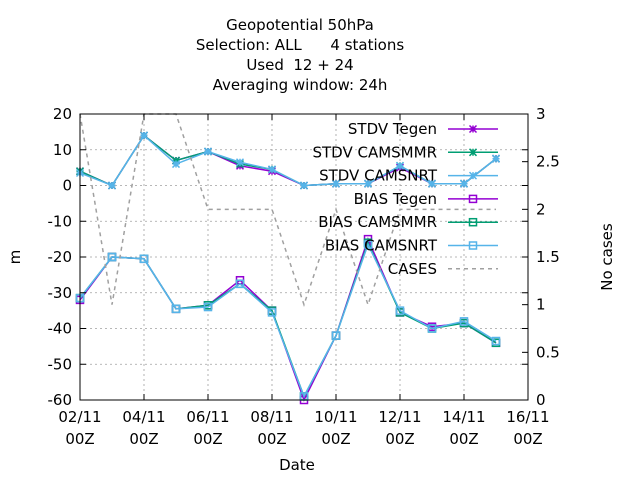  Describe the element at coordinates (207, 417) in the screenshot. I see `x-tick-label: 06/11` at that location.